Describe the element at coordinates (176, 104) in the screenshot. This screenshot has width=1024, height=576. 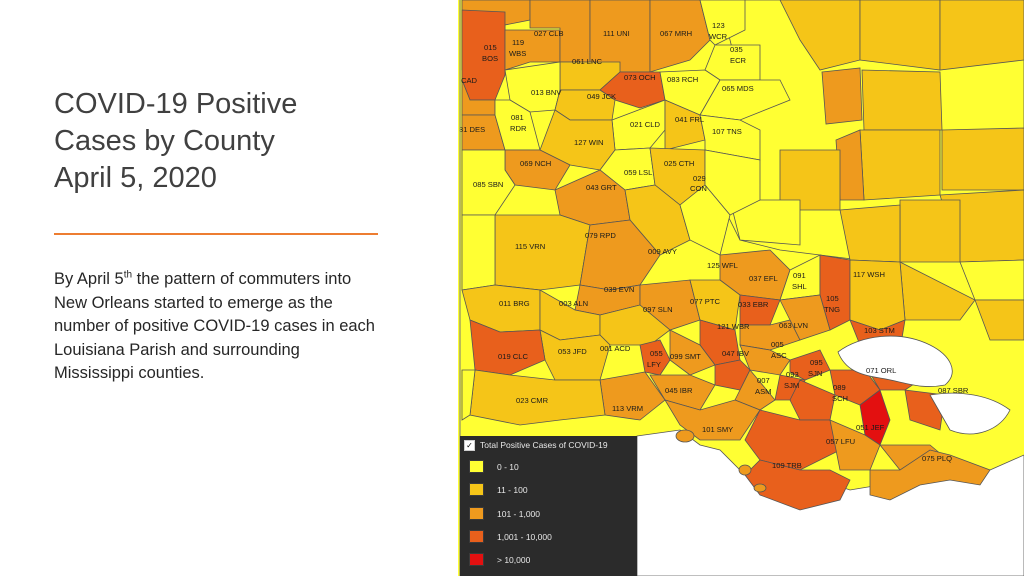
I see `title-line-1: COVID-19 Positive` at that location.